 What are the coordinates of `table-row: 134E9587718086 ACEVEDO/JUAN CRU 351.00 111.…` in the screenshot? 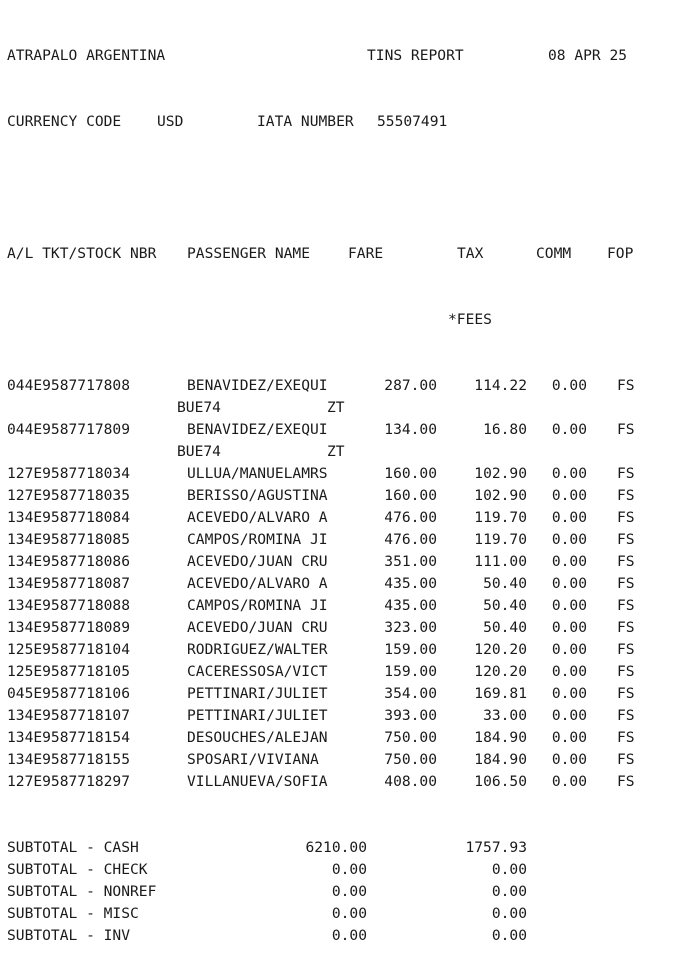 It's located at (346, 562).